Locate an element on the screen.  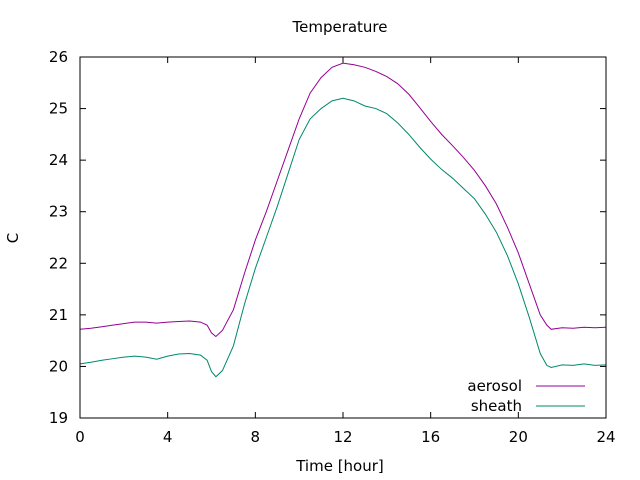
y-tick-label: 21 is located at coordinates (58, 315).